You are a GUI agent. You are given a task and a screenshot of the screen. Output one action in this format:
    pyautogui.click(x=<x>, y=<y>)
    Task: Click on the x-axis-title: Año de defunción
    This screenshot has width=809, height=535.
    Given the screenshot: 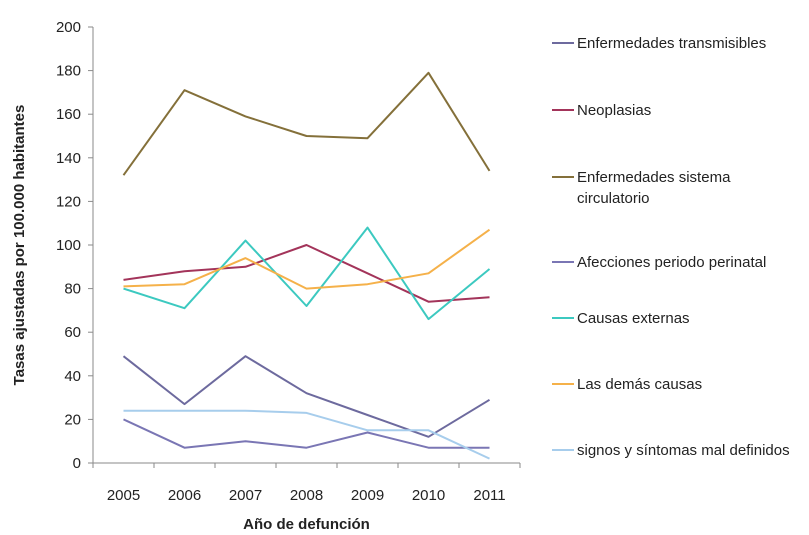 What is the action you would take?
    pyautogui.click(x=306, y=524)
    